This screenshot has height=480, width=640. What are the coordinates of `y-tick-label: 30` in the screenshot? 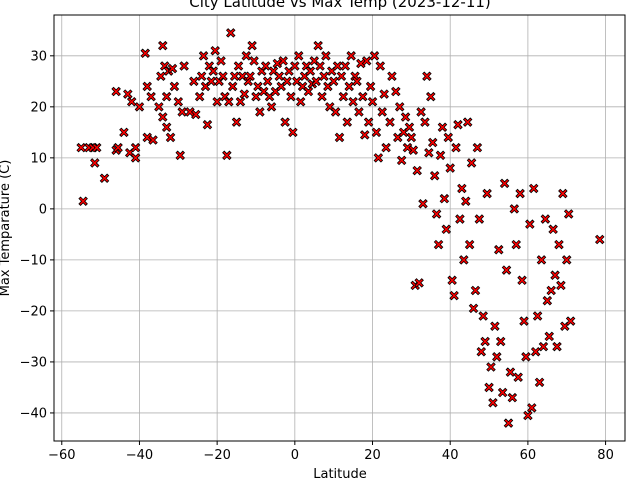 It's located at (38, 56).